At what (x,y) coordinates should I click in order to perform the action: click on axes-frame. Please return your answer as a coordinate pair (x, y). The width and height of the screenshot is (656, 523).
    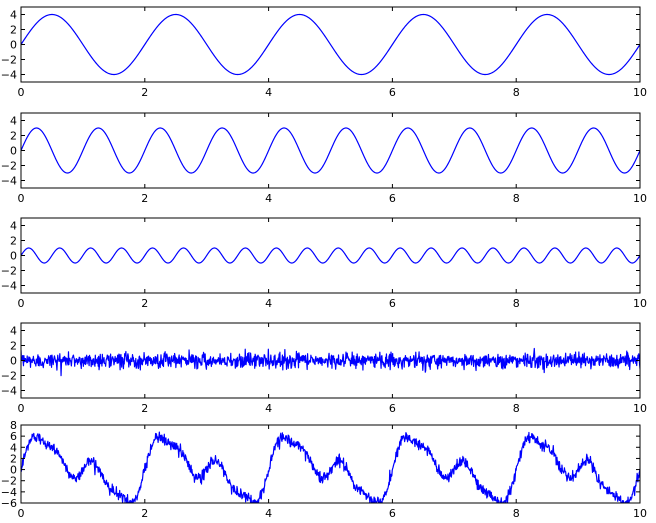
    Looking at the image, I should click on (330, 464).